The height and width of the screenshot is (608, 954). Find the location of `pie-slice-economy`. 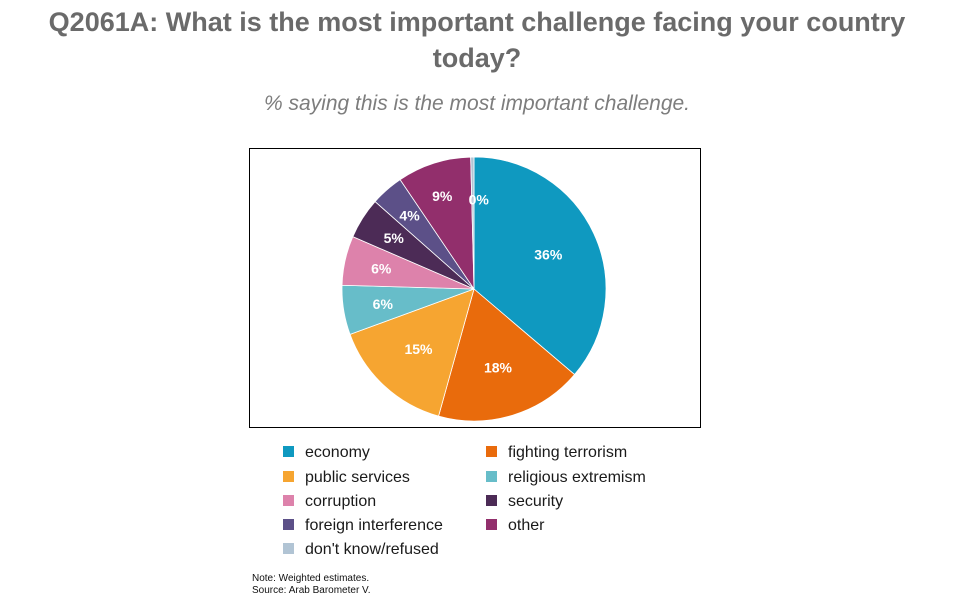

pie-slice-economy is located at coordinates (540, 266).